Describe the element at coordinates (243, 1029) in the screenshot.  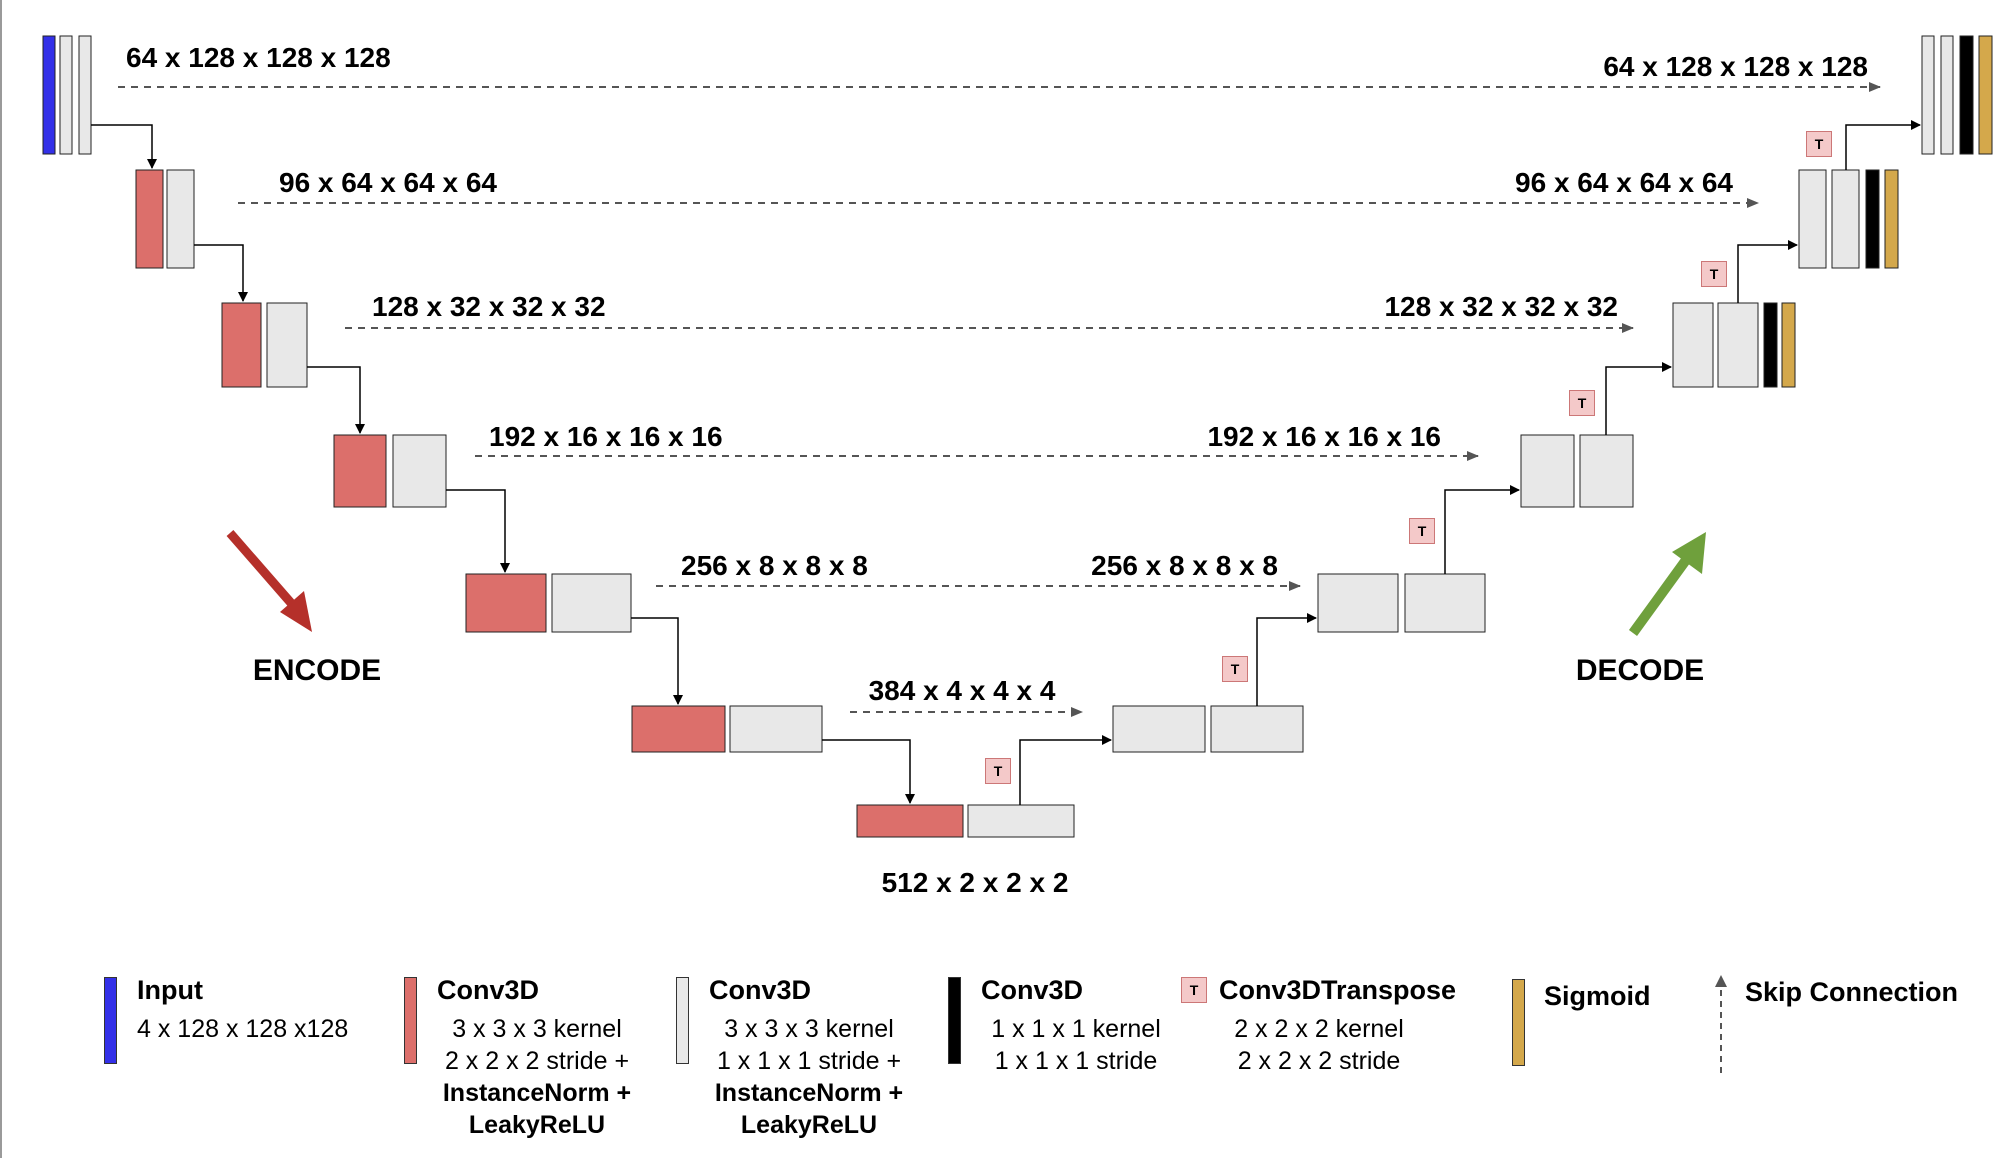
I see `legend-input-line: 4 x 128 x 128 x128` at that location.